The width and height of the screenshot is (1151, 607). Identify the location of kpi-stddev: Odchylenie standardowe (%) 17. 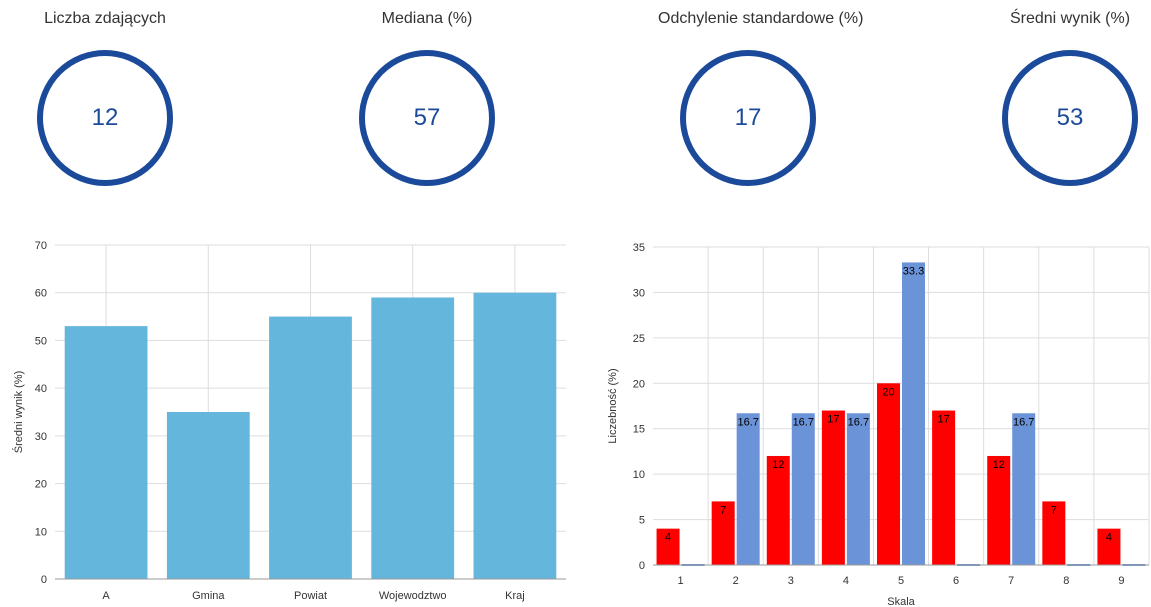
(761, 102).